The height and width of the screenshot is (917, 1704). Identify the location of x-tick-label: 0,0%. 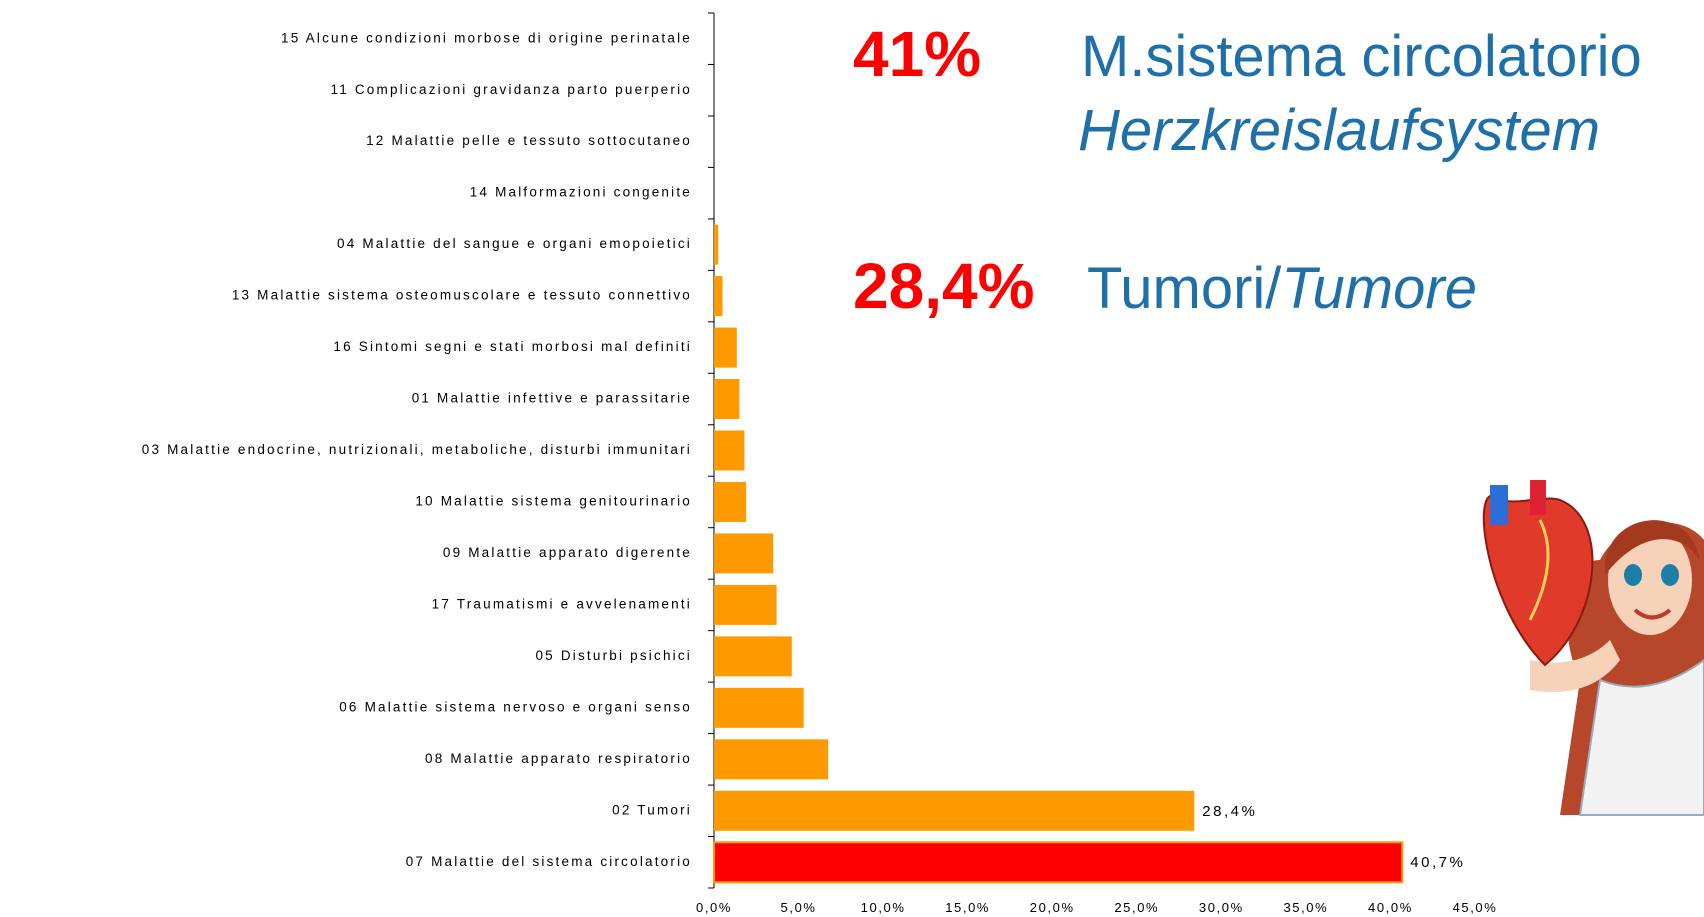
(714, 907).